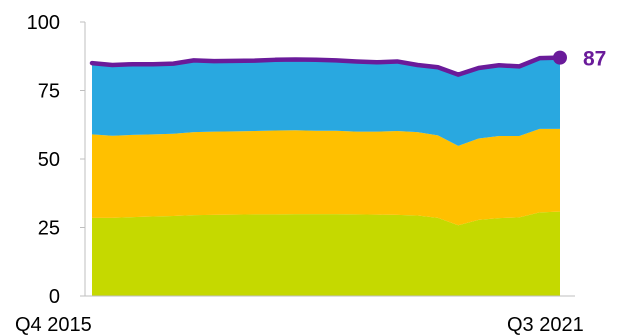 Image resolution: width=625 pixels, height=335 pixels. What do you see at coordinates (54, 297) in the screenshot?
I see `y-tick-label-0: 0` at bounding box center [54, 297].